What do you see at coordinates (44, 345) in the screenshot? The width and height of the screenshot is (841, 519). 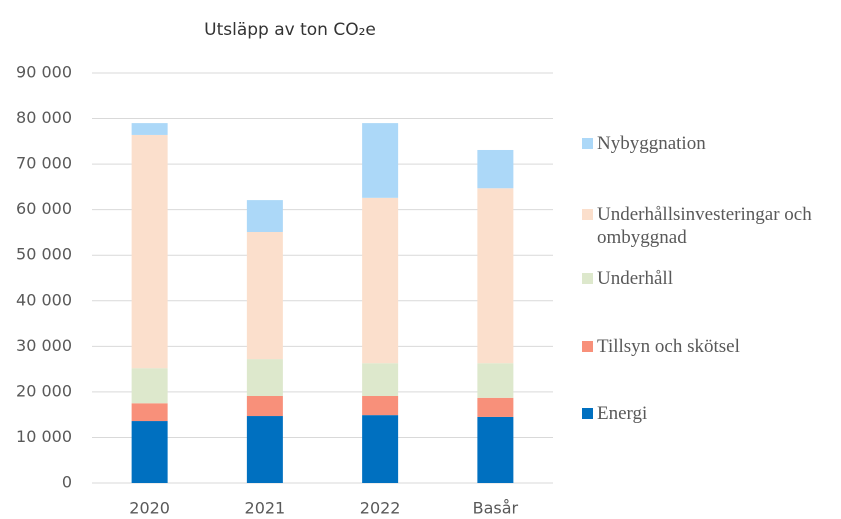 I see `y-tick-label: 30 000` at bounding box center [44, 345].